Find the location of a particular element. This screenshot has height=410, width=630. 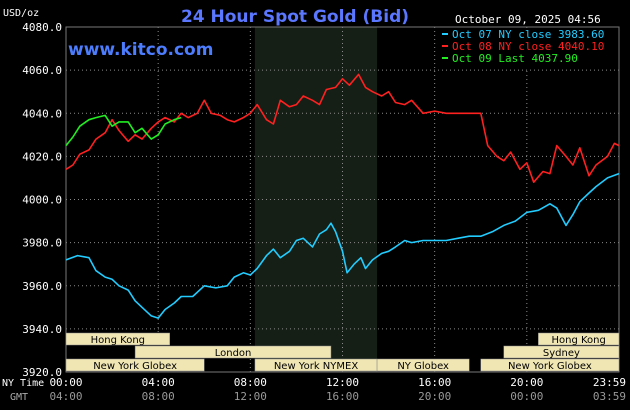

session-label: New York NYMEX is located at coordinates (316, 366).